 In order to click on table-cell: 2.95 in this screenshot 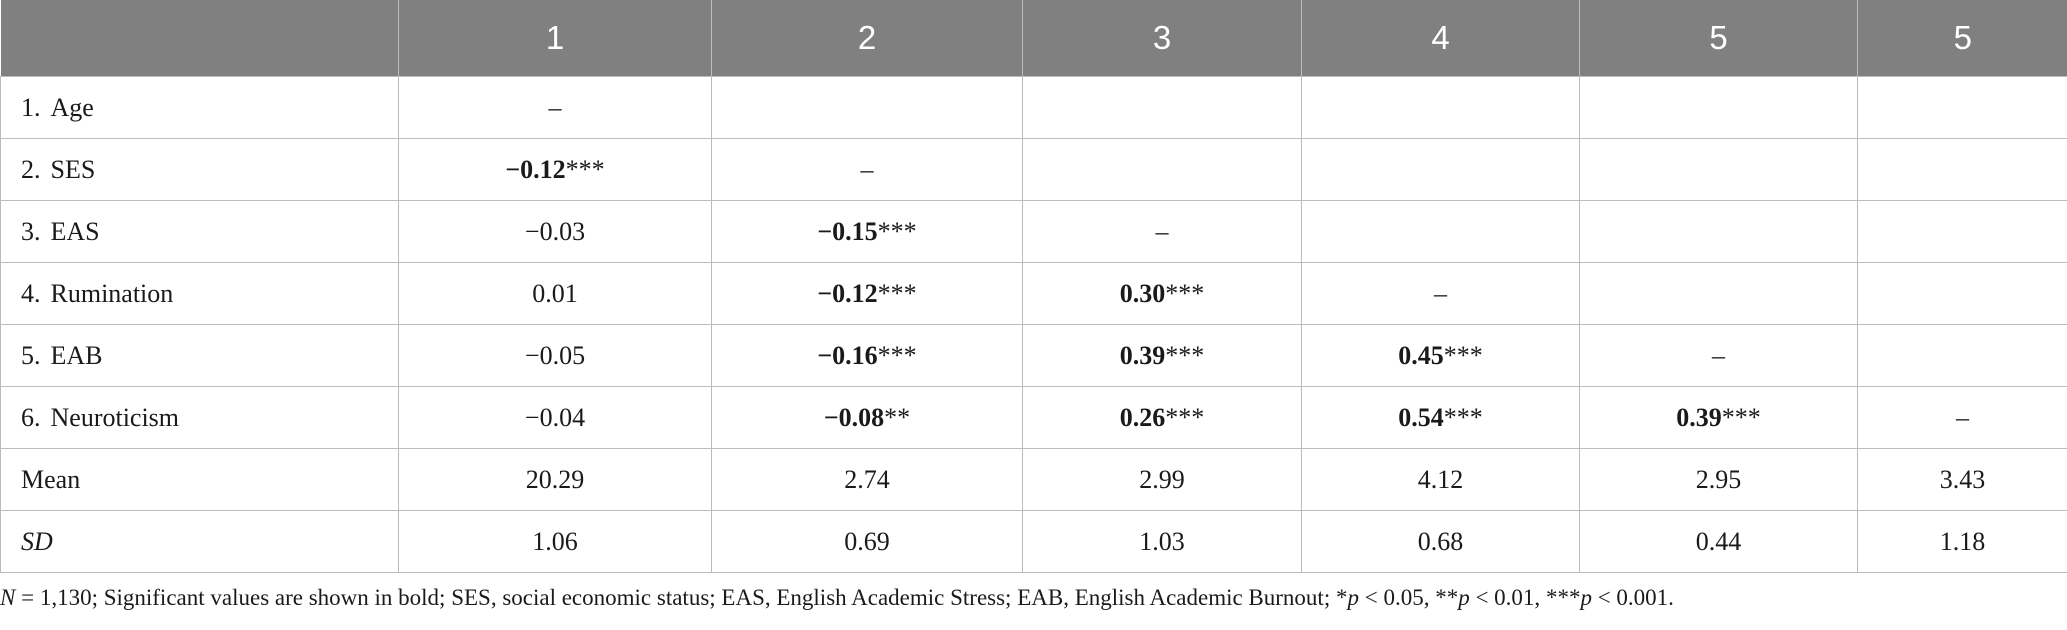, I will do `click(1718, 479)`.